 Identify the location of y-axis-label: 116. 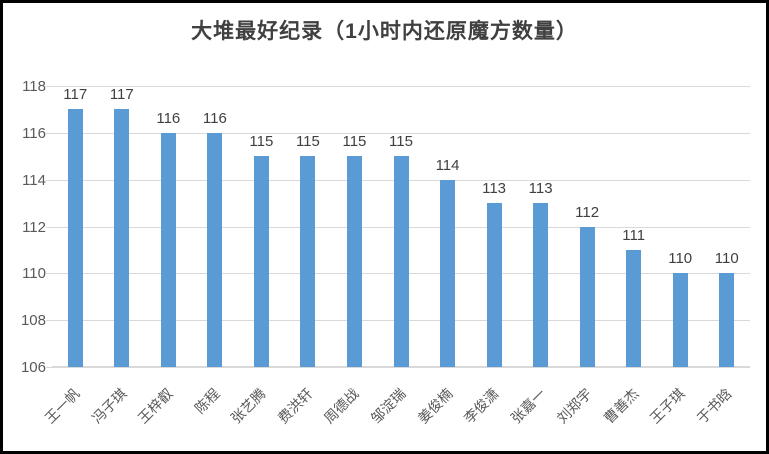
(34, 133).